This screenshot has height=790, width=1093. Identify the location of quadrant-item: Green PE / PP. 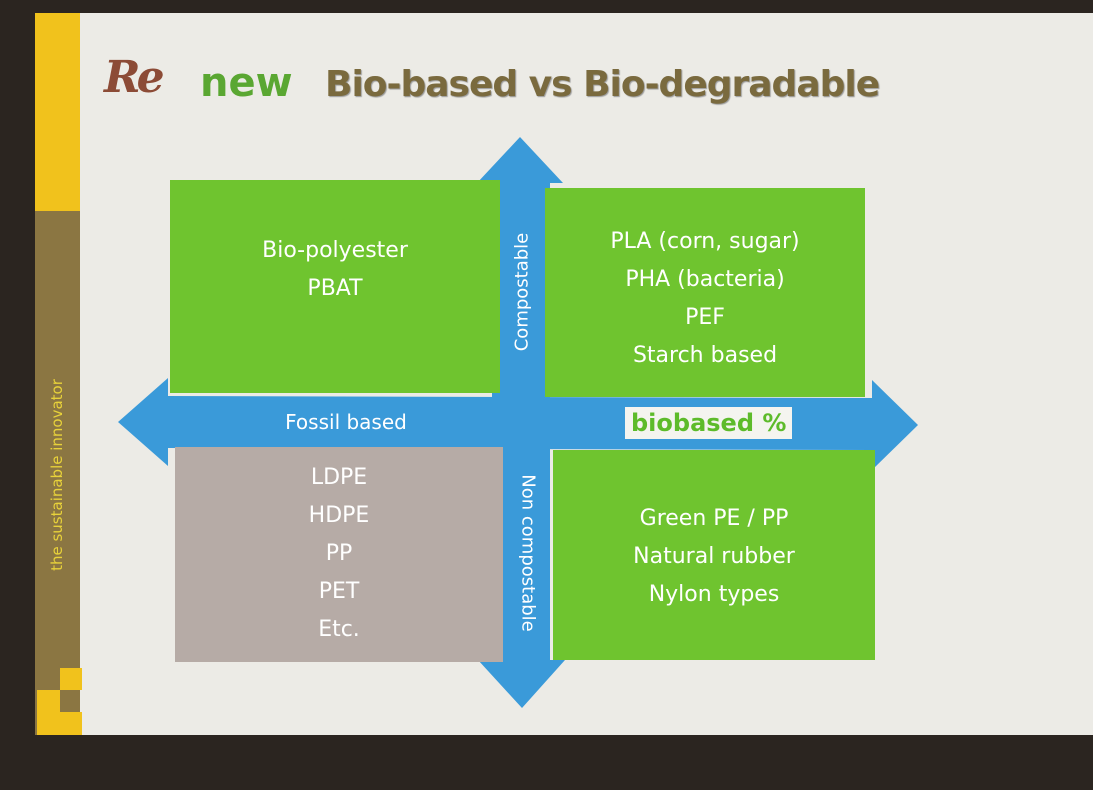
(714, 518).